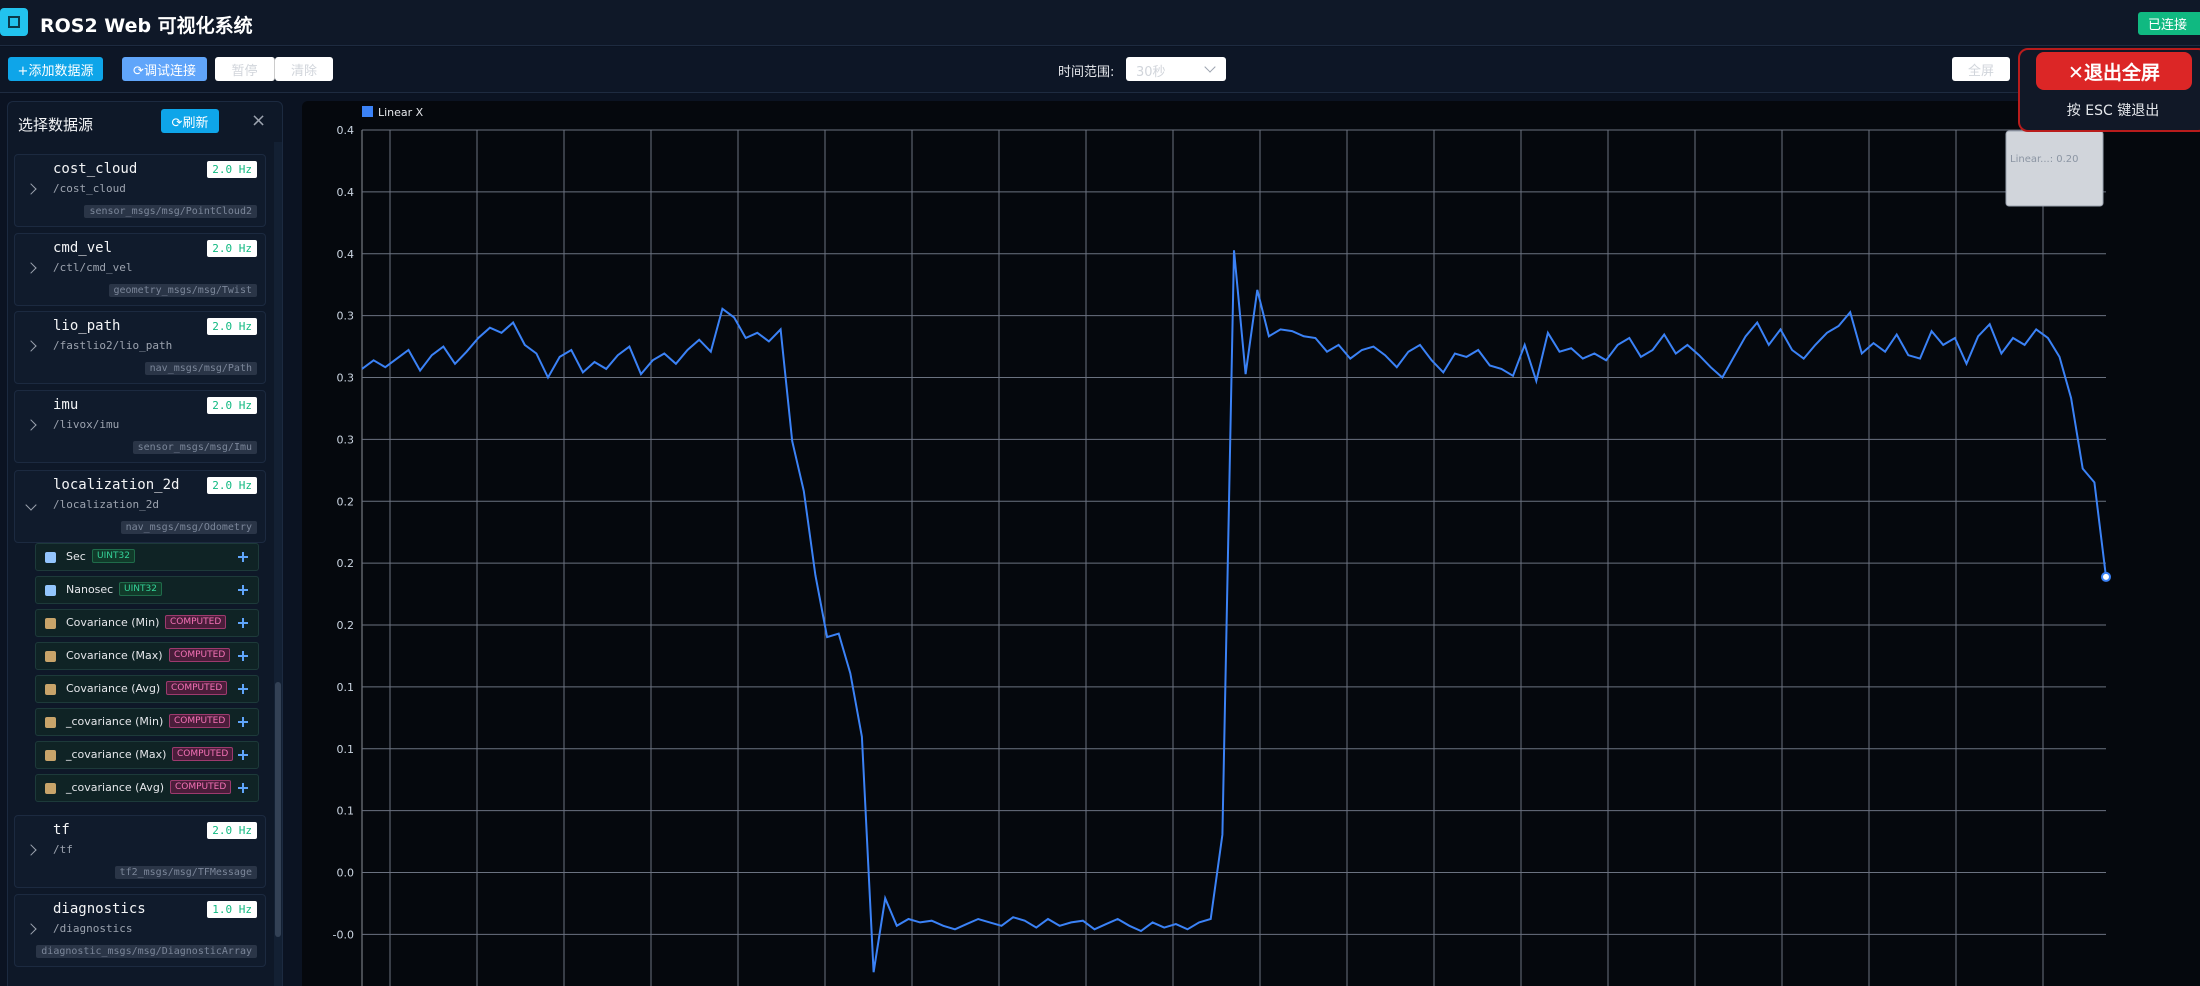 This screenshot has width=2200, height=986. What do you see at coordinates (259, 120) in the screenshot?
I see `close-button: ×` at bounding box center [259, 120].